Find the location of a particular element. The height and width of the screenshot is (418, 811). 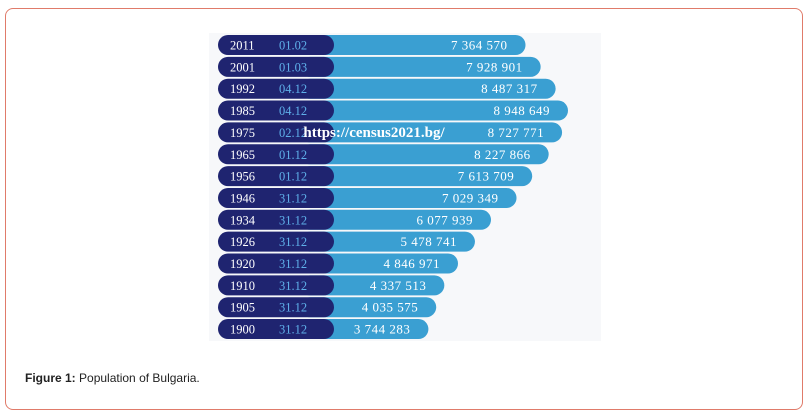

year-label: 1946 is located at coordinates (242, 198).